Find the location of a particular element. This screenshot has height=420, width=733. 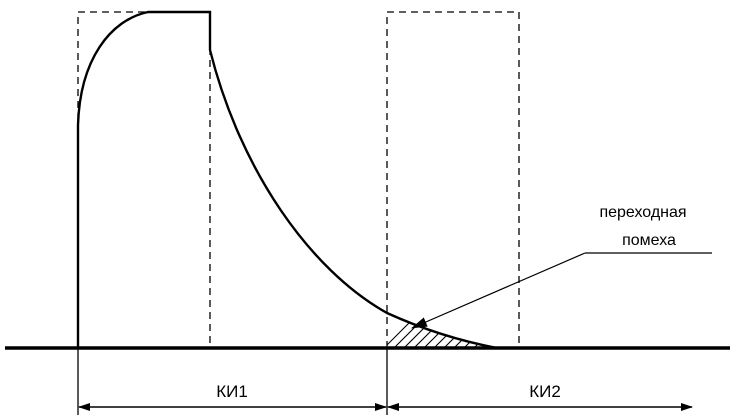

interval-ki1-label: КИ1 is located at coordinates (232, 391).